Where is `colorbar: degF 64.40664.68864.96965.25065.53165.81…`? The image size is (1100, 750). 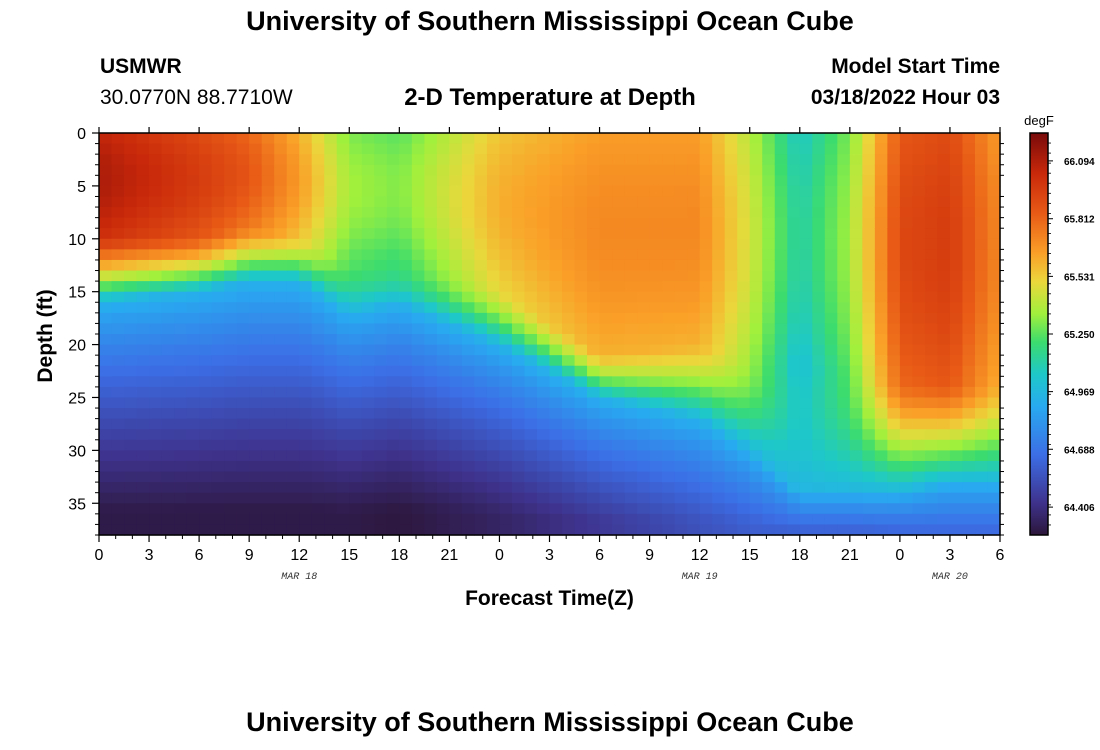 colorbar: degF 64.40664.68864.96965.25065.53165.81… is located at coordinates (1059, 324).